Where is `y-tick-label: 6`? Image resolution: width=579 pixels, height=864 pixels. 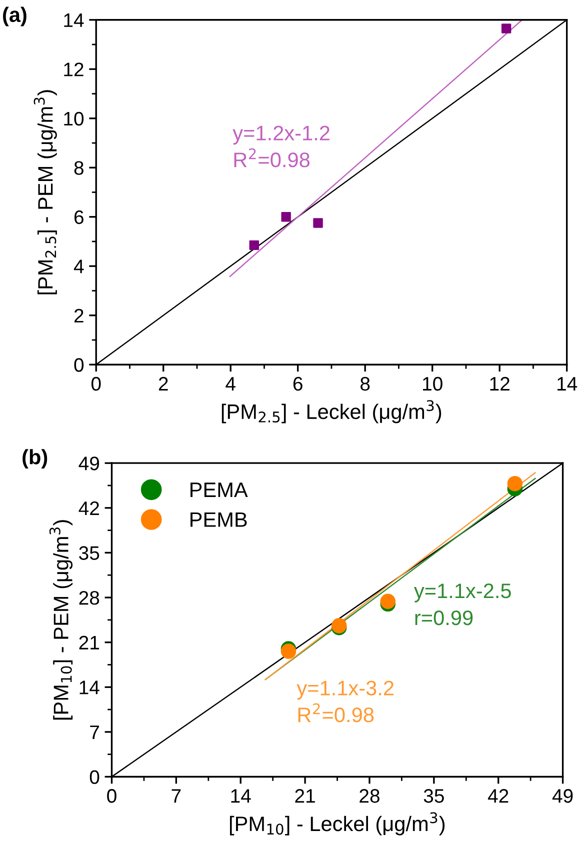
y-tick-label: 6 is located at coordinates (79, 217).